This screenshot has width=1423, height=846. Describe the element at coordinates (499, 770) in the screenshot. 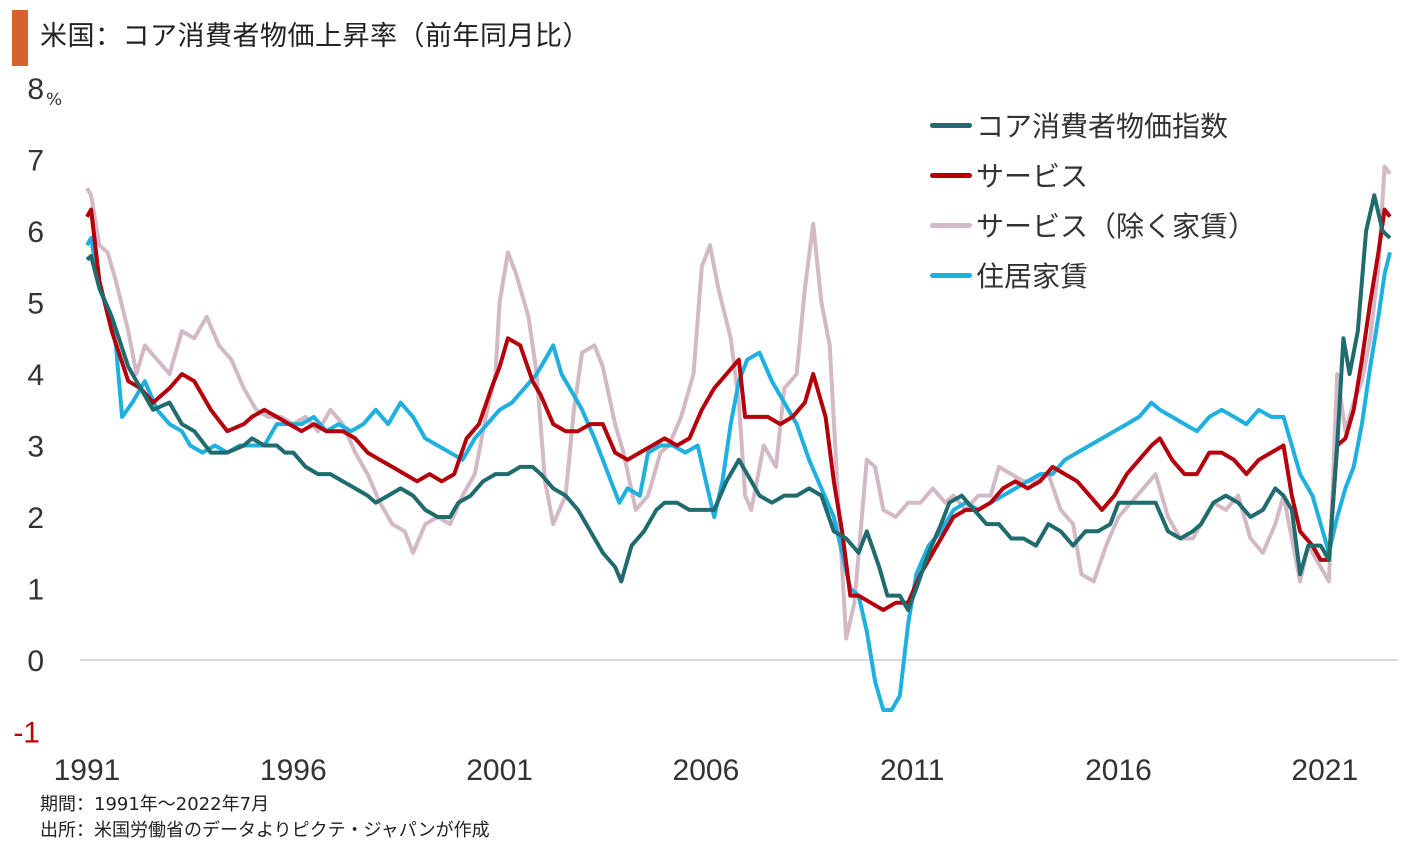

I see `x-tick-label: 2001` at that location.